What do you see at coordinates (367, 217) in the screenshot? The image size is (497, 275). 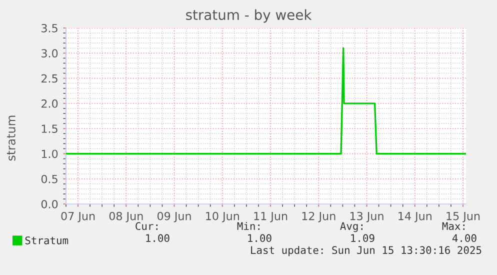 I see `x-tick-label: 13 Jun` at bounding box center [367, 217].